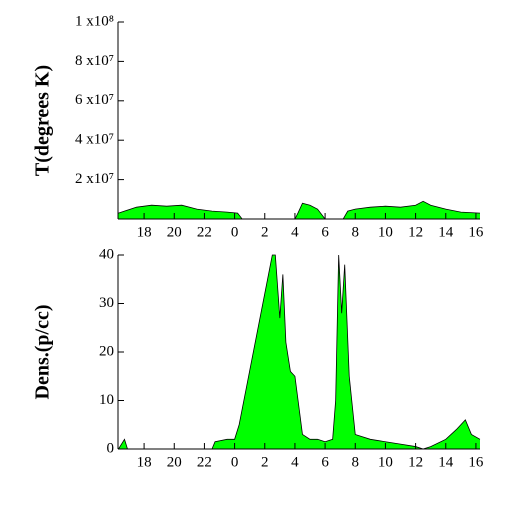 This screenshot has width=512, height=512. What do you see at coordinates (111, 448) in the screenshot?
I see `y-tick-label: 0` at bounding box center [111, 448].